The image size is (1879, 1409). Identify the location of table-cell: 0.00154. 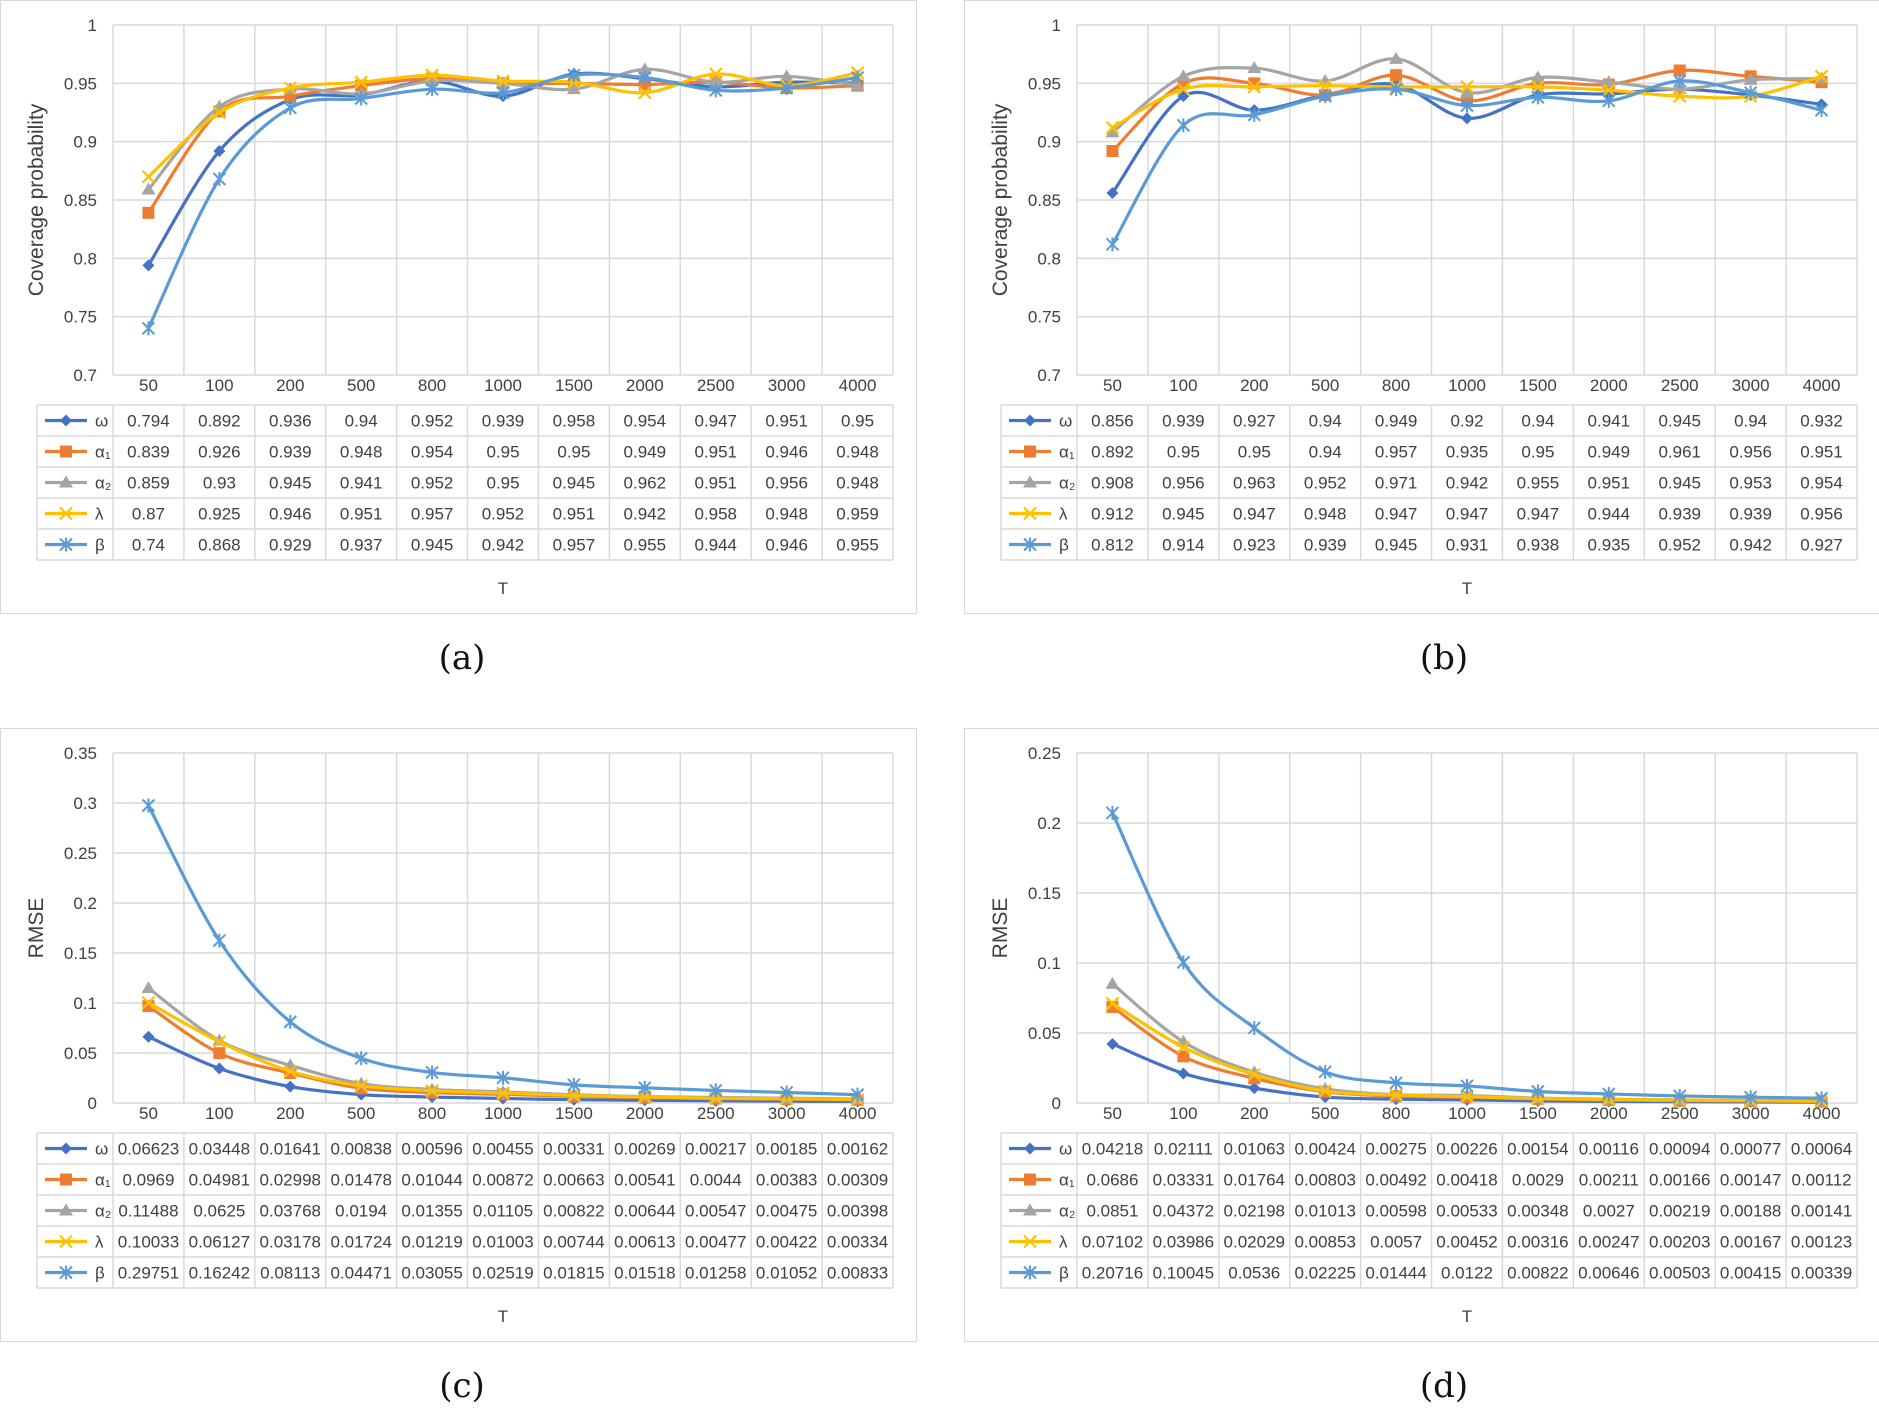
(1537, 1149).